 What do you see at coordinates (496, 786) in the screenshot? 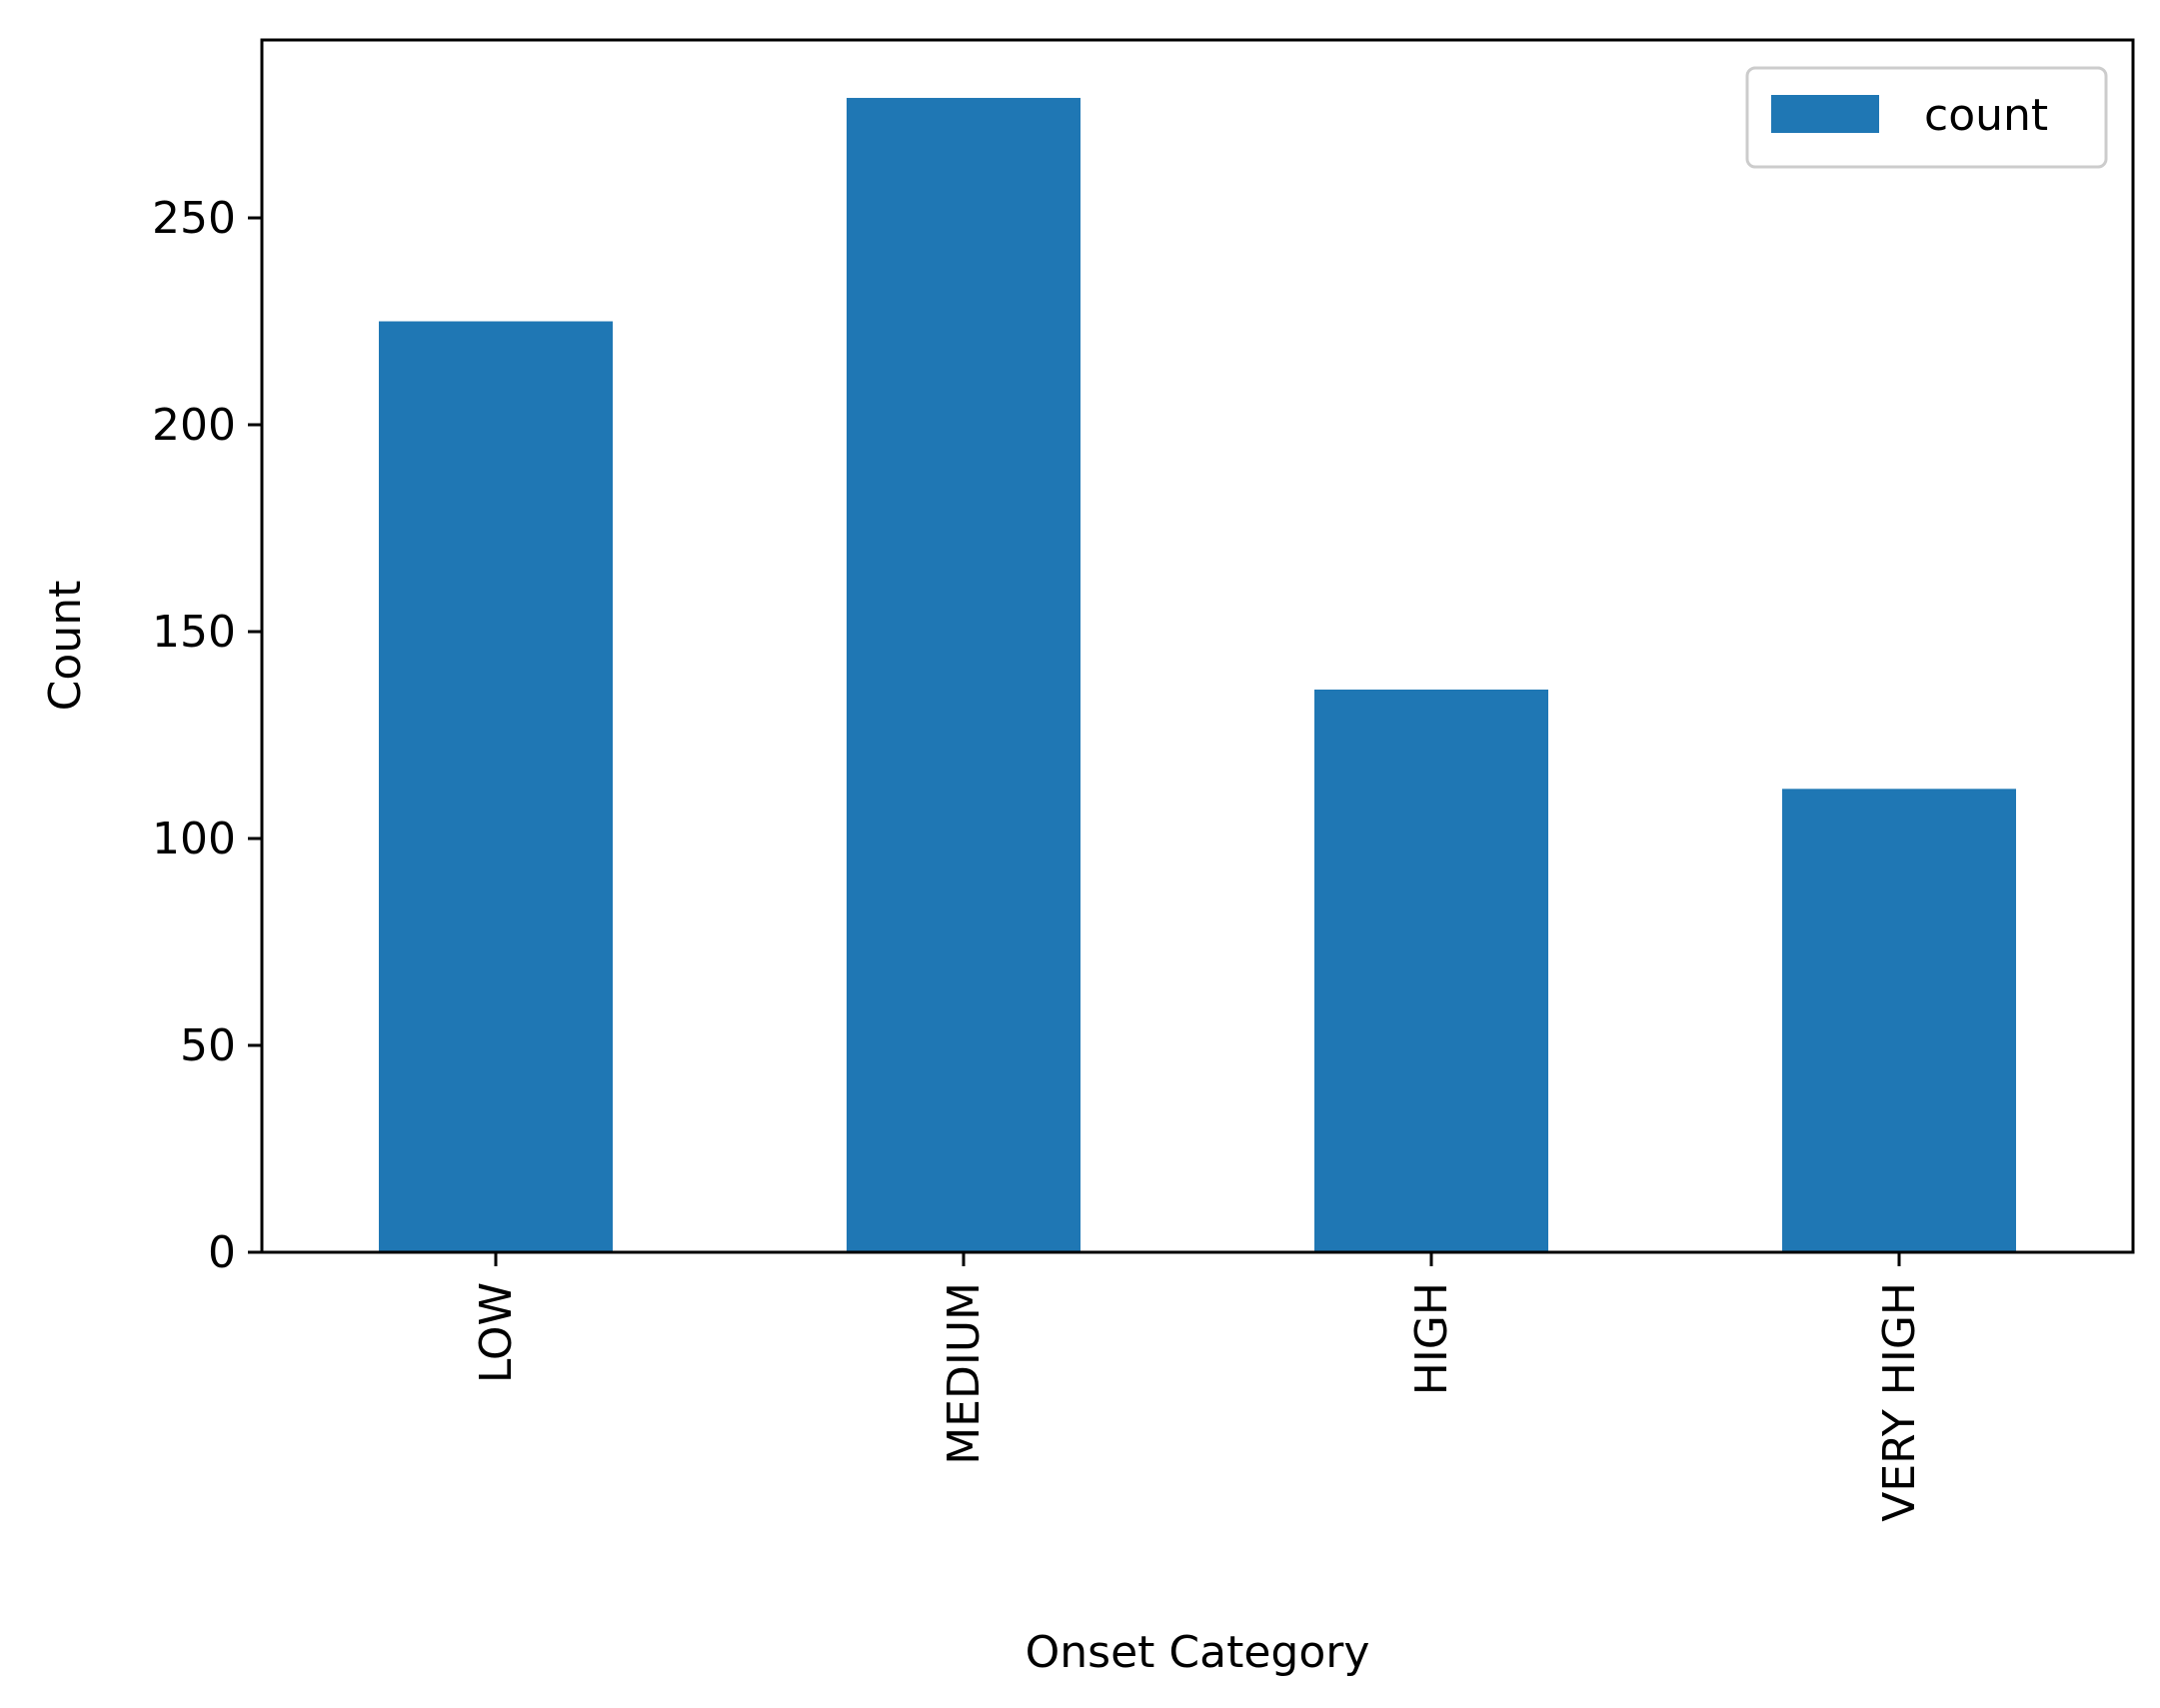
I see `bar-low` at bounding box center [496, 786].